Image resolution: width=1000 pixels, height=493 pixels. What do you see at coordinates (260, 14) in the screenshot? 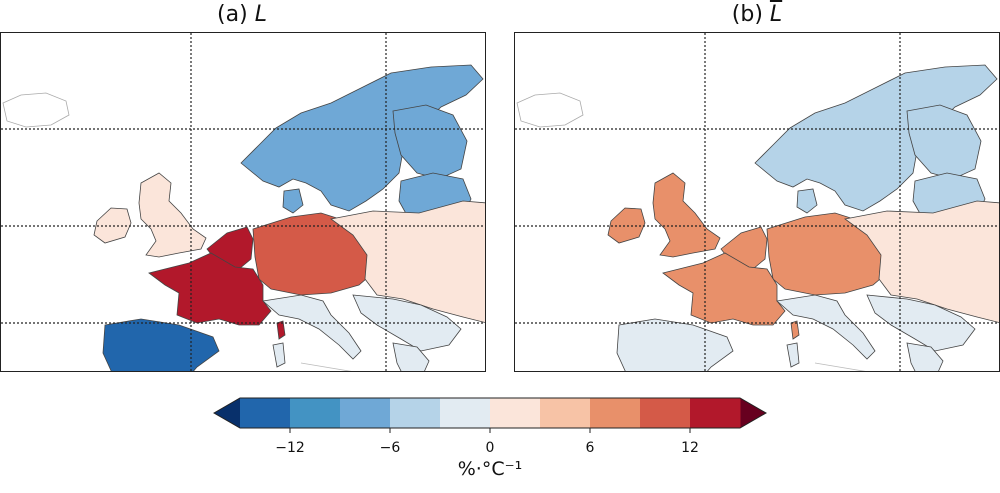
I see `panel-a-symbol: L` at bounding box center [260, 14].